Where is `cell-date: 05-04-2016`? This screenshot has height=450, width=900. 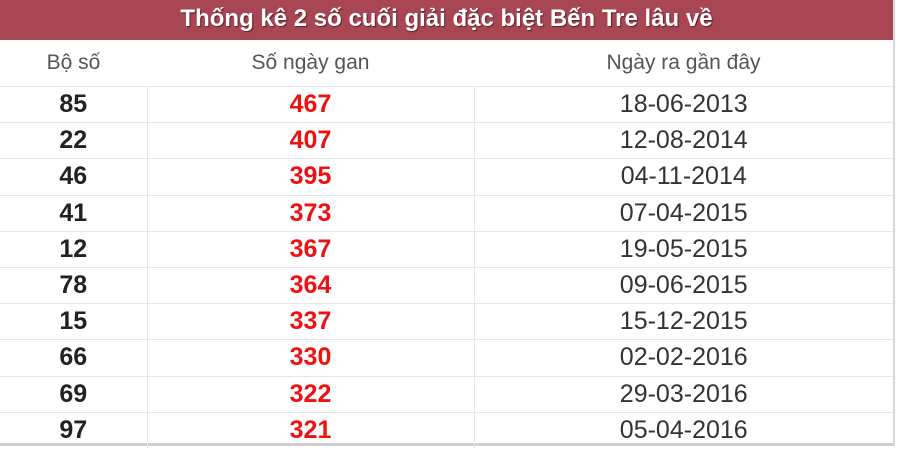 cell-date: 05-04-2016 is located at coordinates (683, 429).